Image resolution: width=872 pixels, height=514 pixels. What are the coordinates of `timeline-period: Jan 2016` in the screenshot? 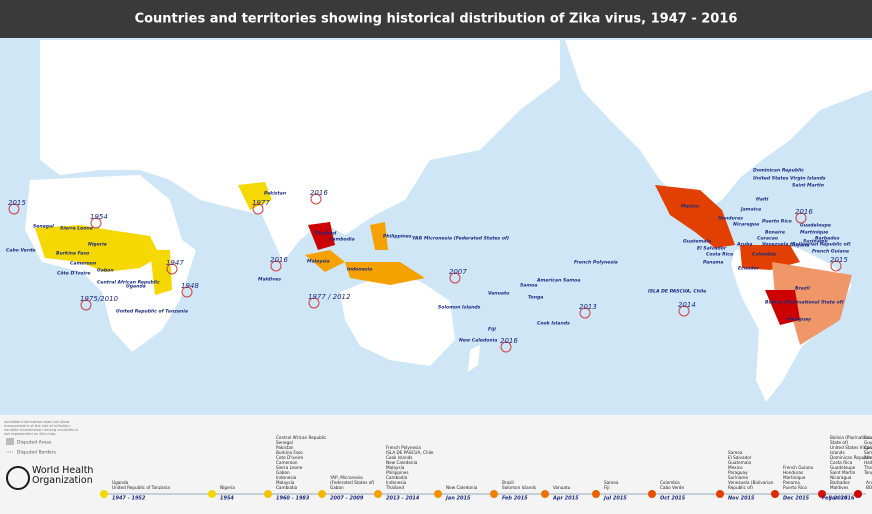 It's located at (842, 499).